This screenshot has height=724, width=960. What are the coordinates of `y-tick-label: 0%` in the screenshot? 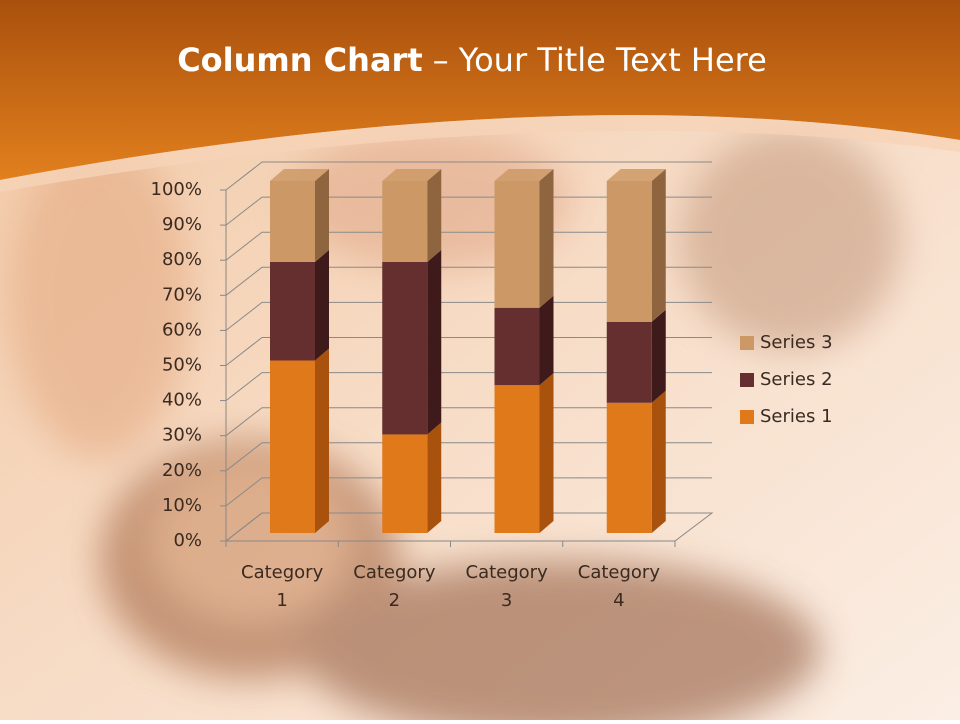 It's located at (187, 540).